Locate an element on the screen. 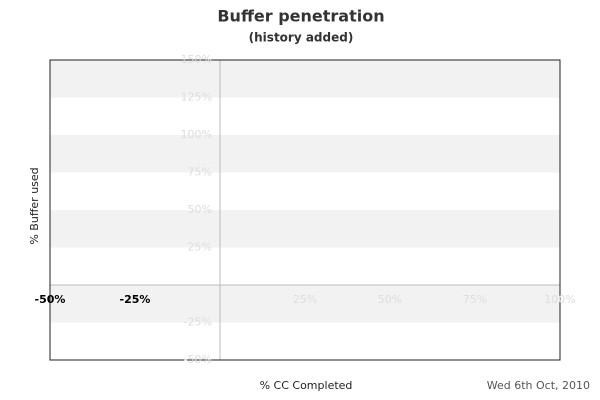 This screenshot has width=600, height=400. y-tick-label: 50% is located at coordinates (200, 209).